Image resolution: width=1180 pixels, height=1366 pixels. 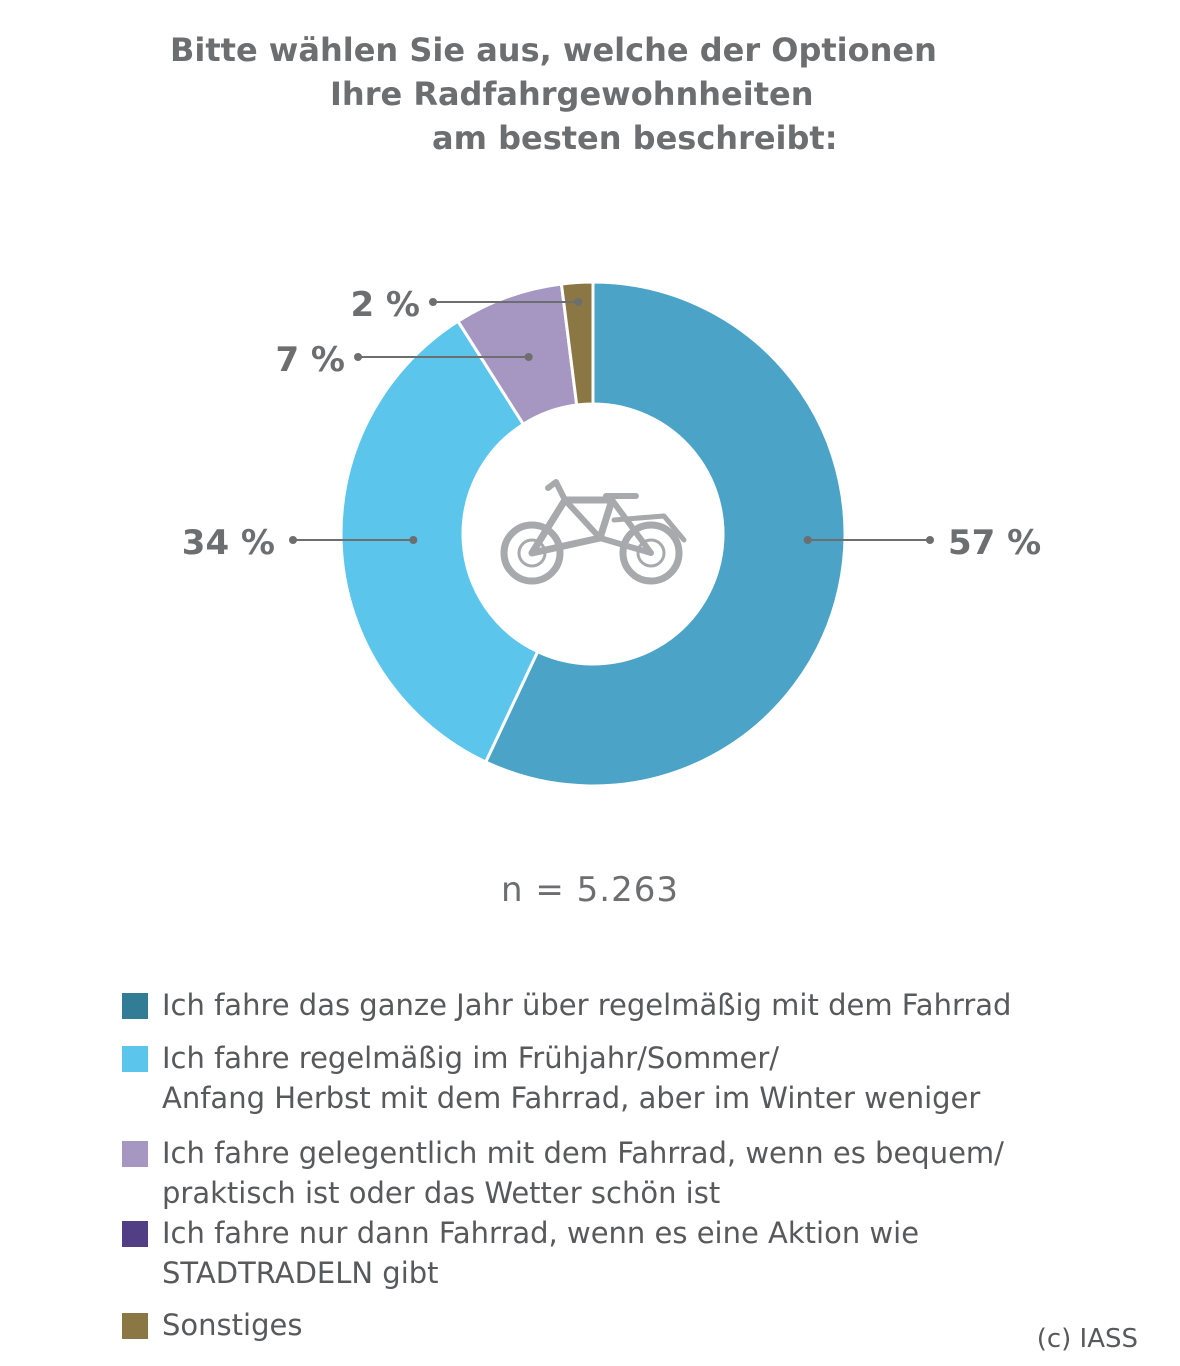 What do you see at coordinates (572, 94) in the screenshot?
I see `title-line-2: Ihre Radfahrgewohnheiten` at bounding box center [572, 94].